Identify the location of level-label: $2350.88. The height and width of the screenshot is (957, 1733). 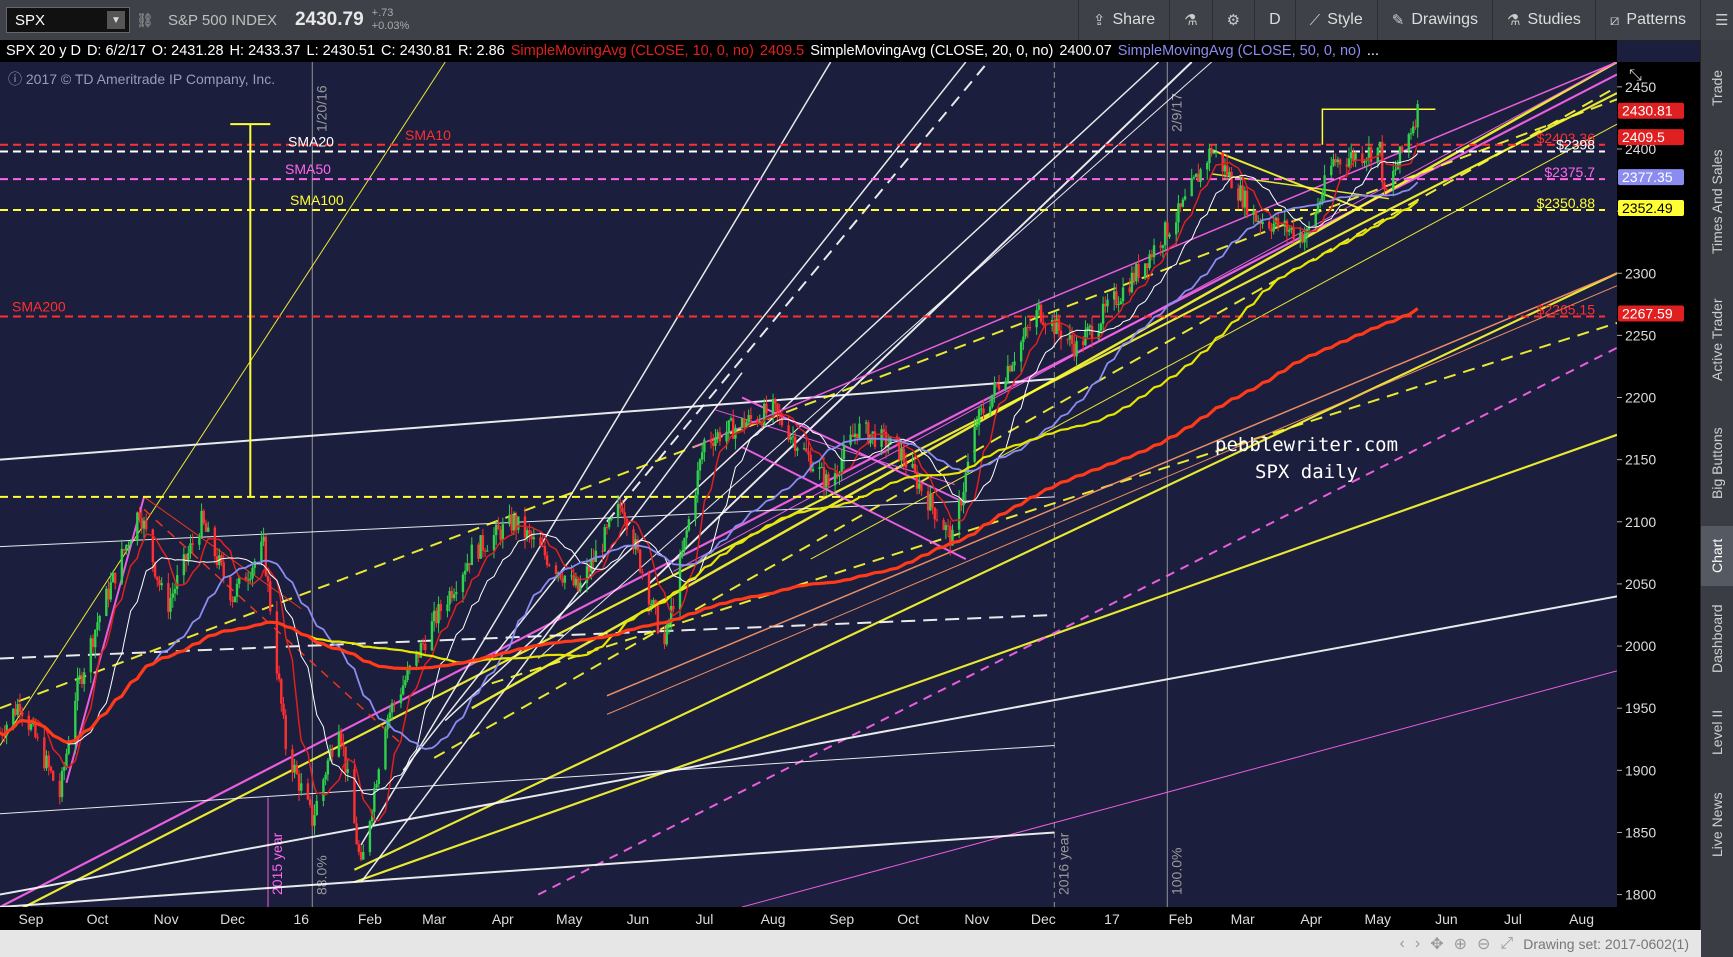
(1566, 203).